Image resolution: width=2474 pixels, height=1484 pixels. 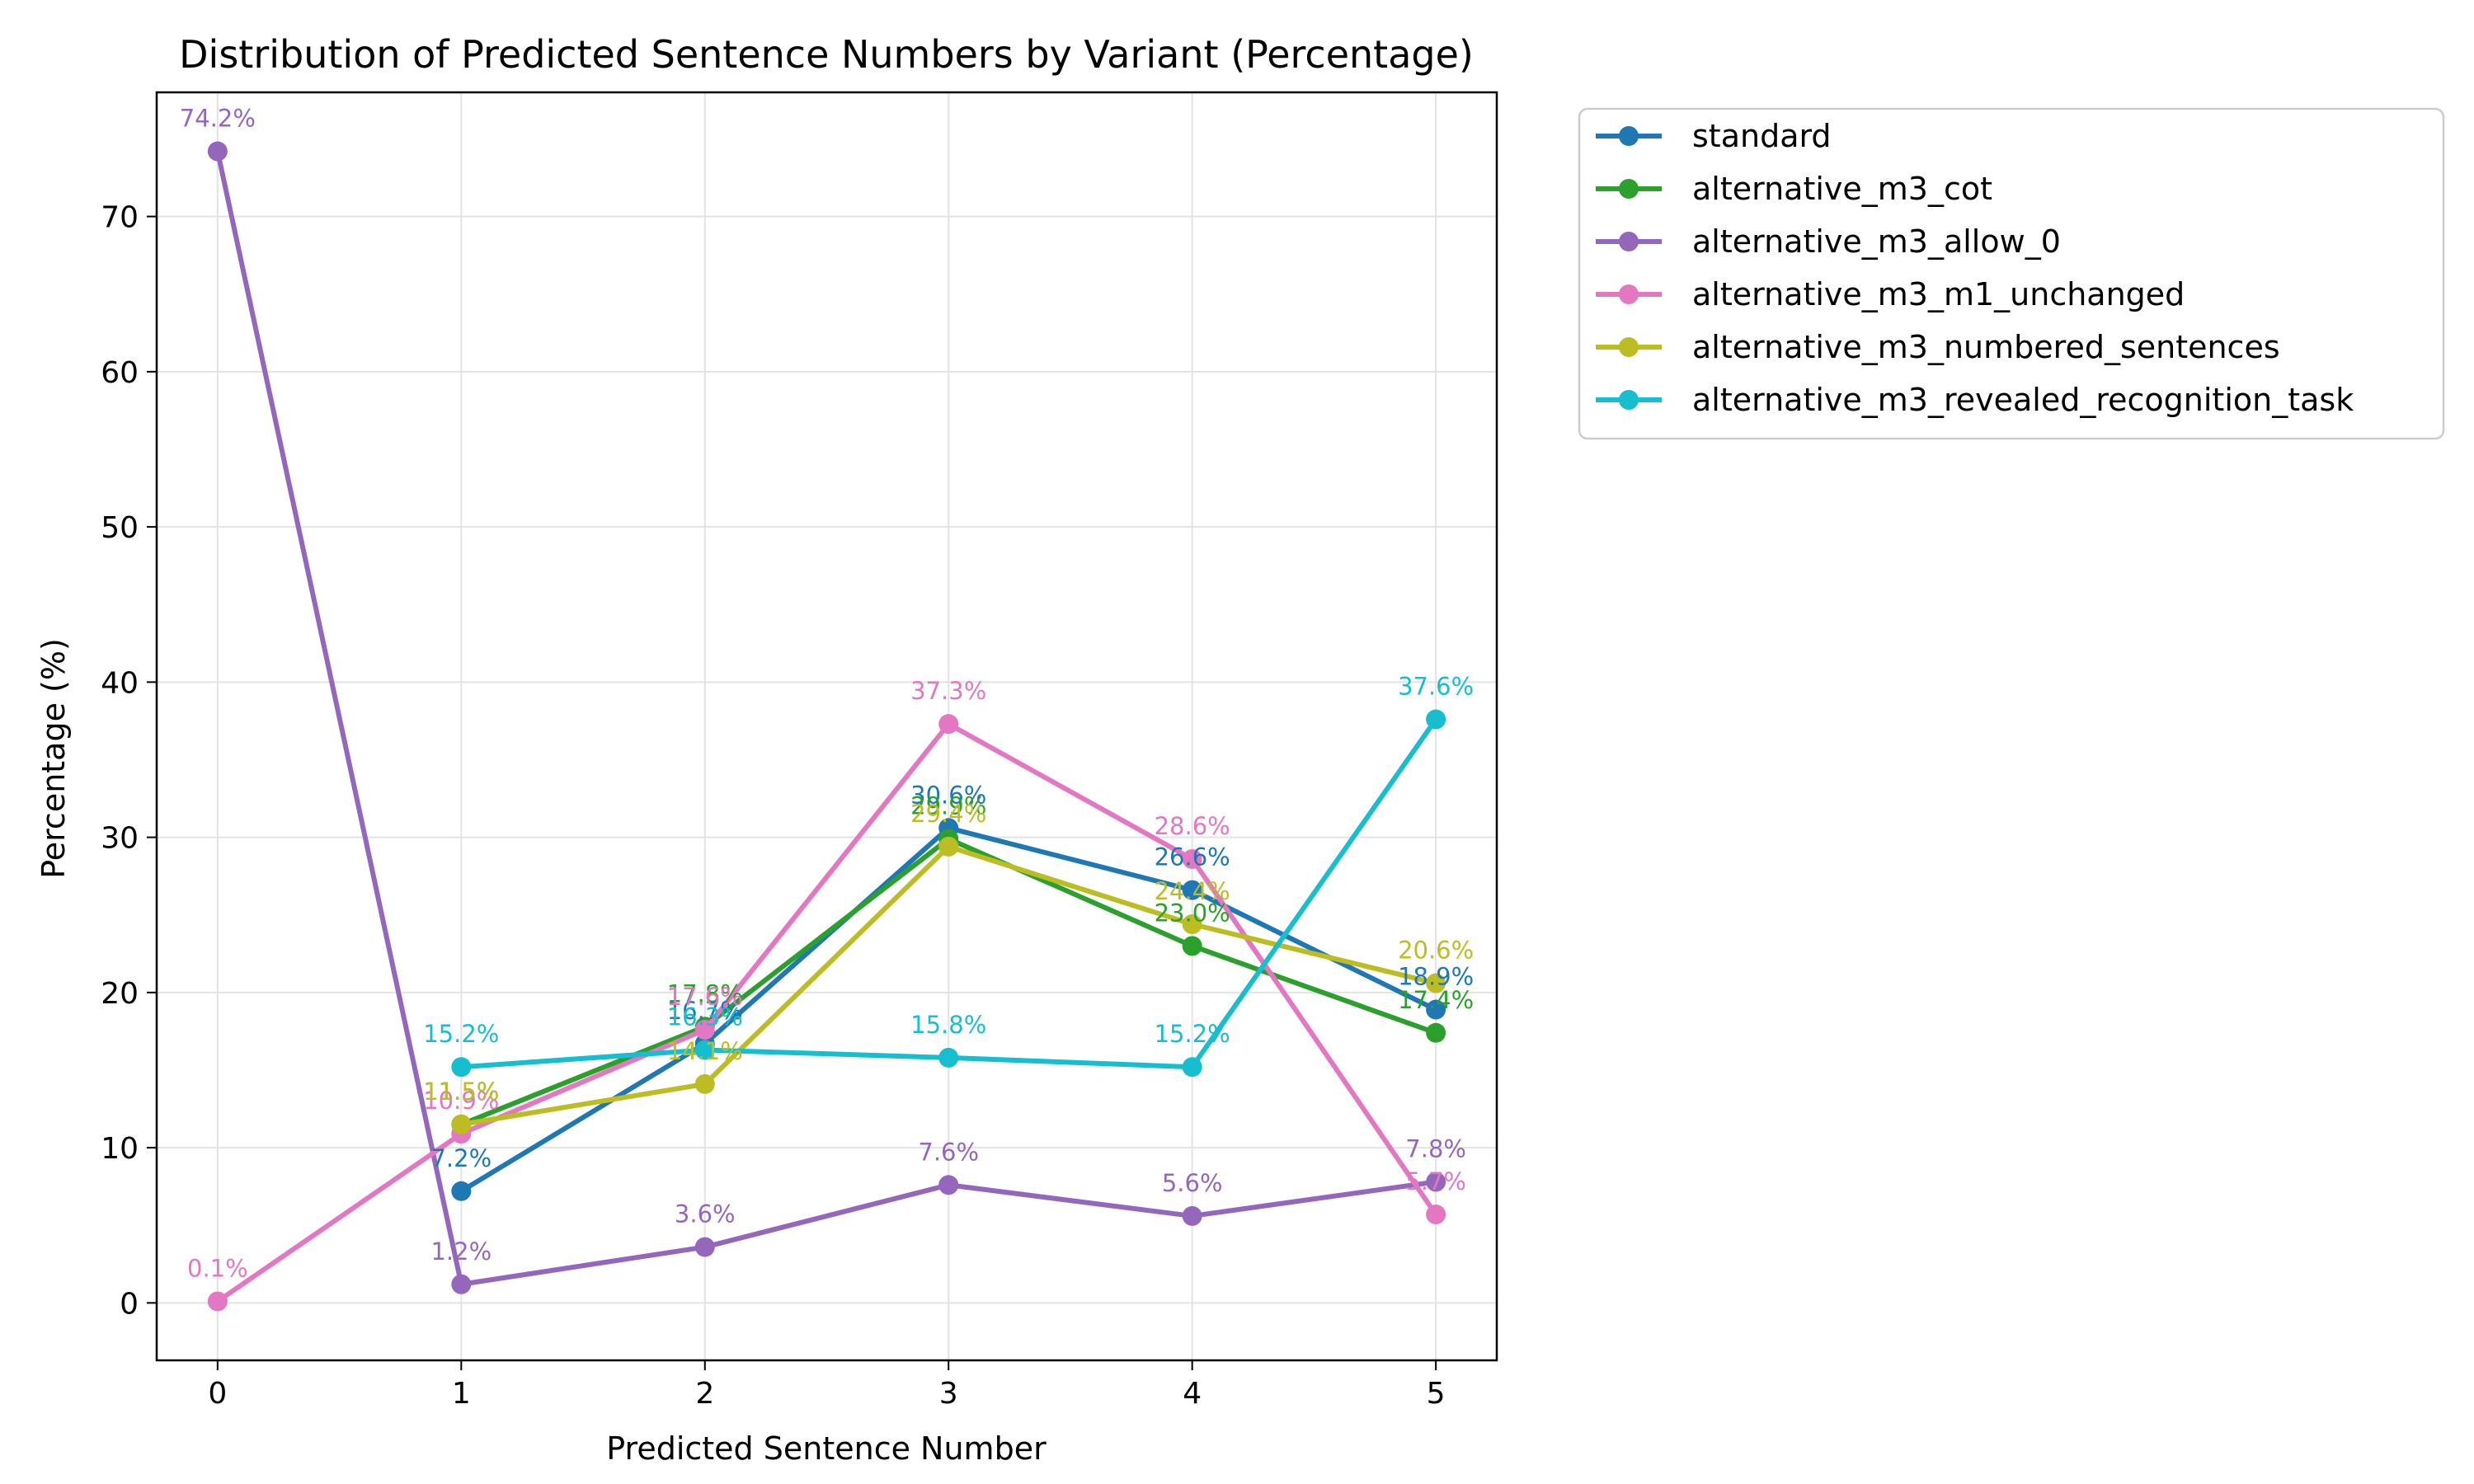 What do you see at coordinates (1192, 826) in the screenshot?
I see `data-label: 28.6%` at bounding box center [1192, 826].